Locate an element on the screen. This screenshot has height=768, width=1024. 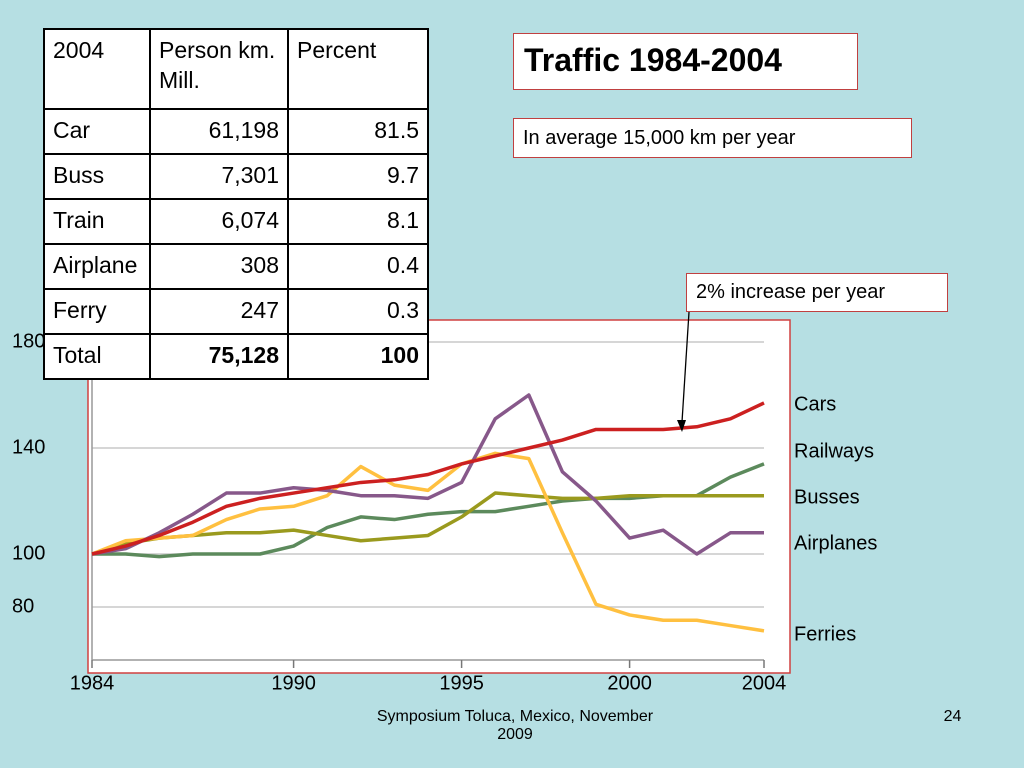
table-cell: 75,128 is located at coordinates (219, 356).